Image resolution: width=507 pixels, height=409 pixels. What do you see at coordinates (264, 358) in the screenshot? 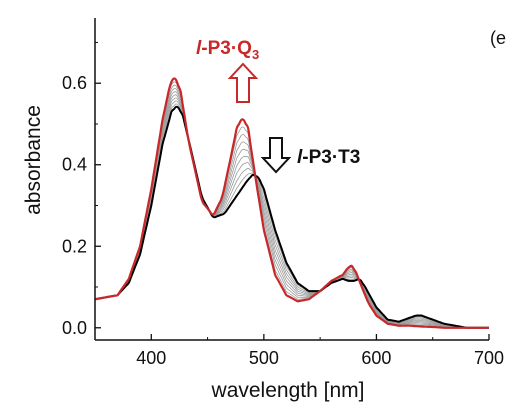
I see `x-tick-label: 500` at bounding box center [264, 358].